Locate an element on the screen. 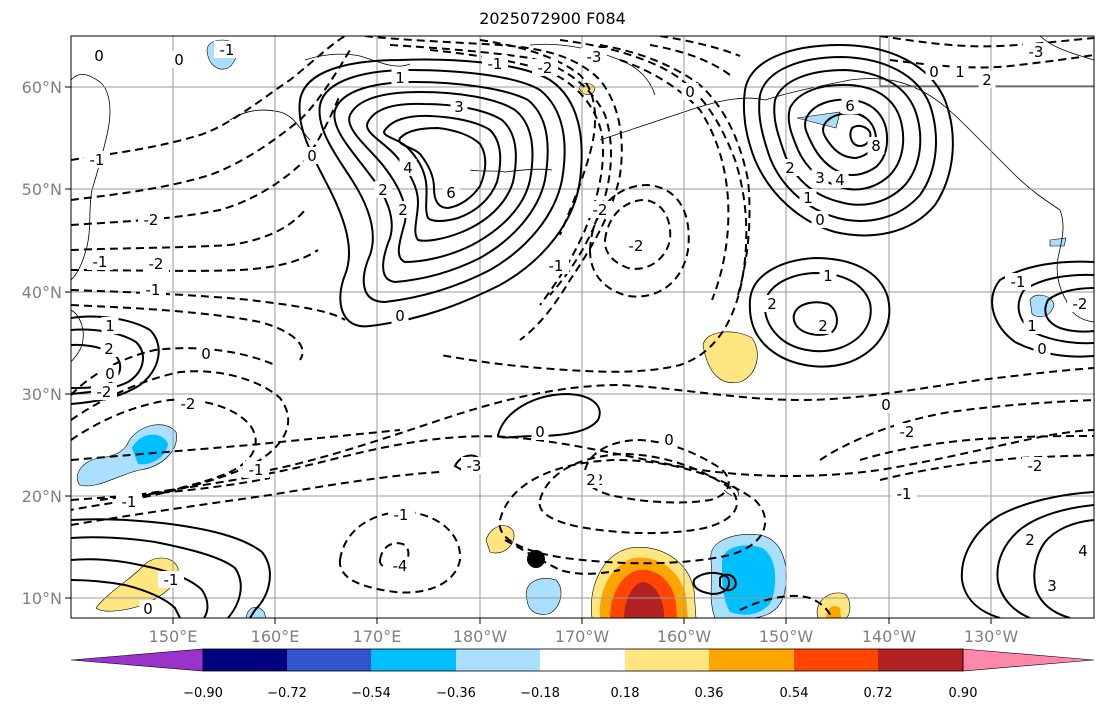 The width and height of the screenshot is (1105, 712). colorbar-outline is located at coordinates (583, 660).